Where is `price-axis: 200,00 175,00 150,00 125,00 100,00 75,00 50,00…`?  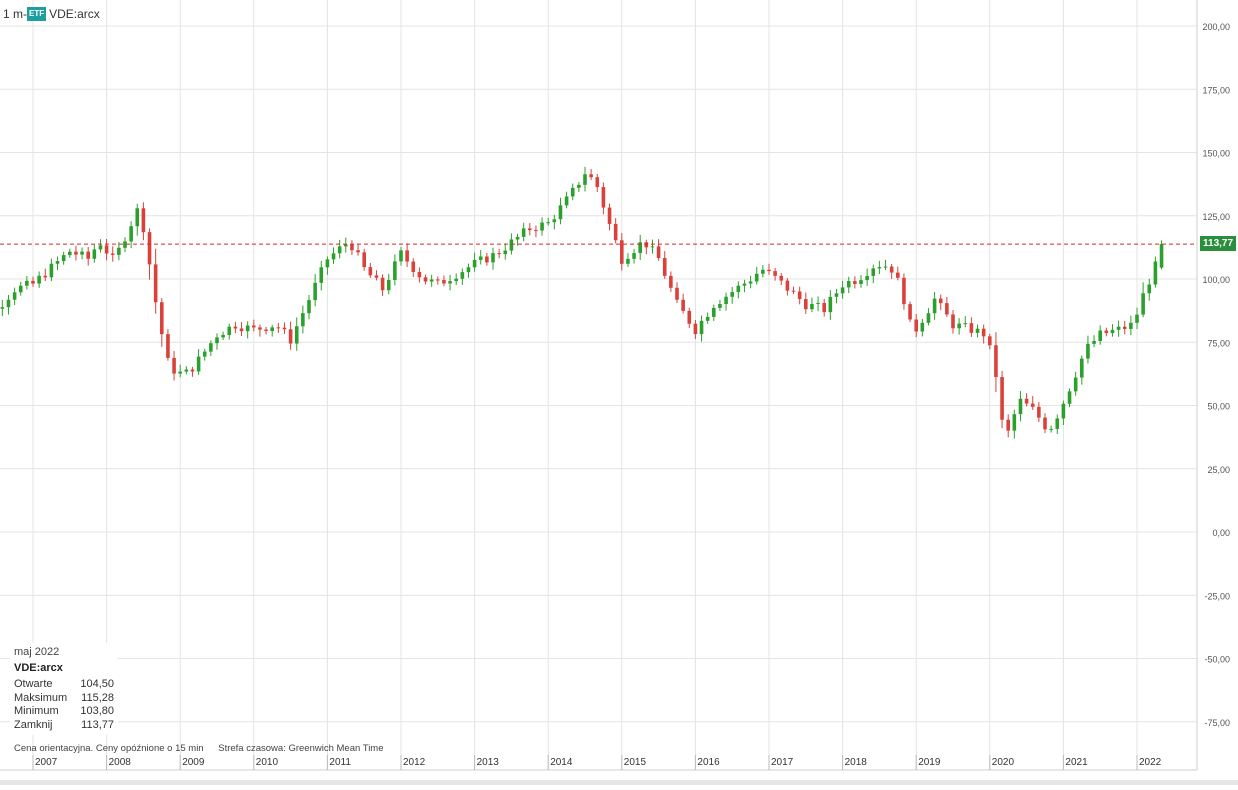
price-axis: 200,00 175,00 150,00 125,00 100,00 75,00 50,00… is located at coordinates (1213, 385).